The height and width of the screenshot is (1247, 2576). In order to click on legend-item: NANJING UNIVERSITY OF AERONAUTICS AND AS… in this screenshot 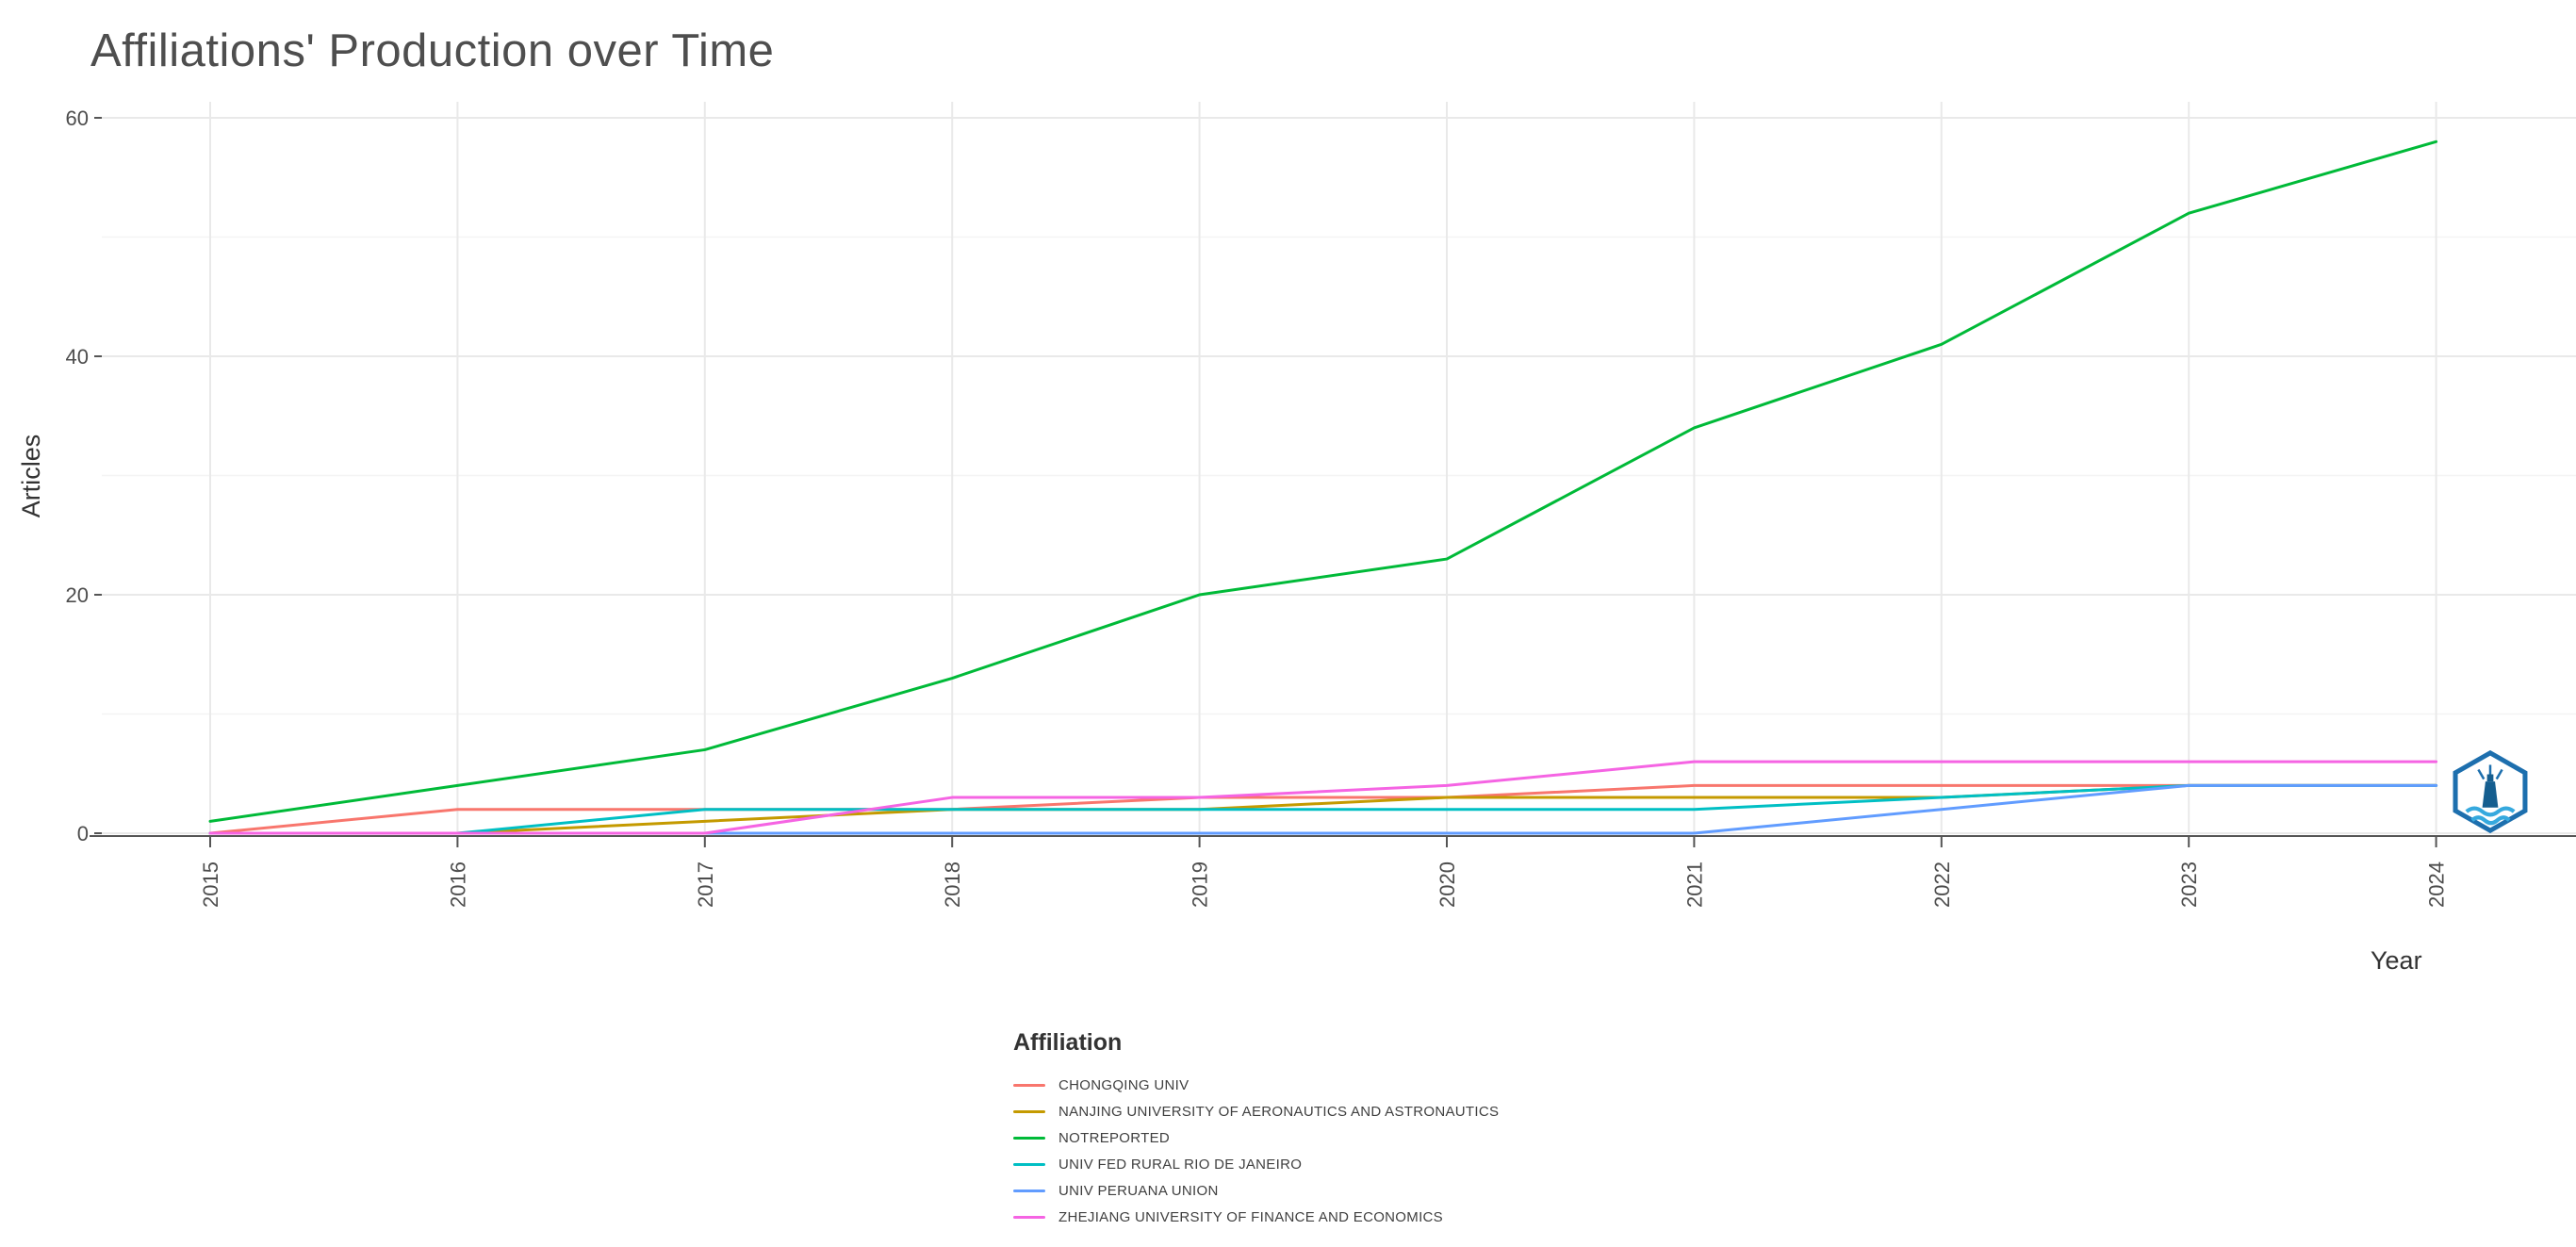, I will do `click(1256, 1111)`.